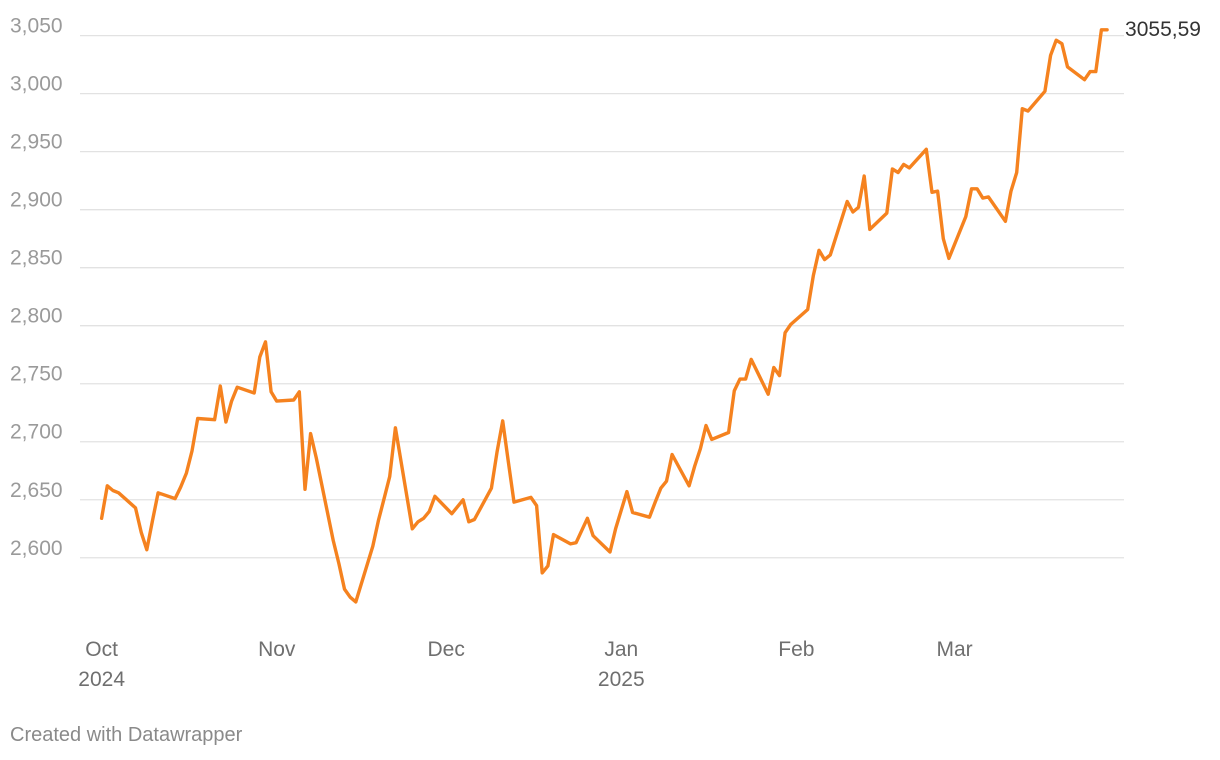  Describe the element at coordinates (1163, 29) in the screenshot. I see `last-value-label: 3055,59` at that location.